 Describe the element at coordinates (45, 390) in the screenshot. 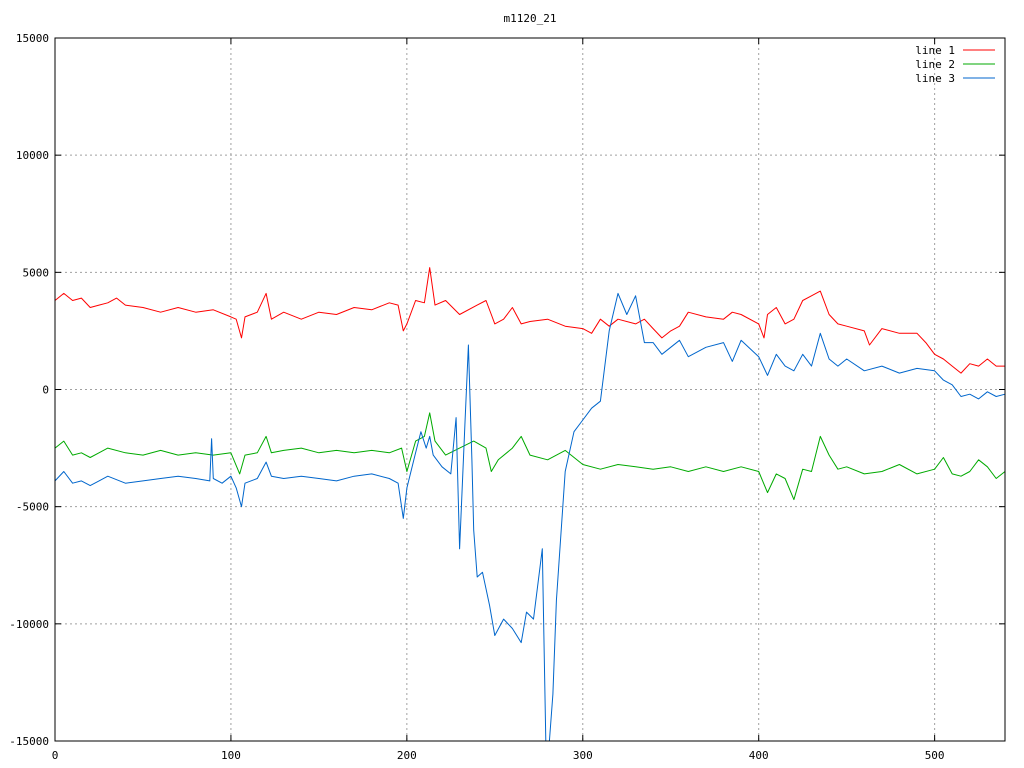

I see `y-tick-label: 0` at that location.